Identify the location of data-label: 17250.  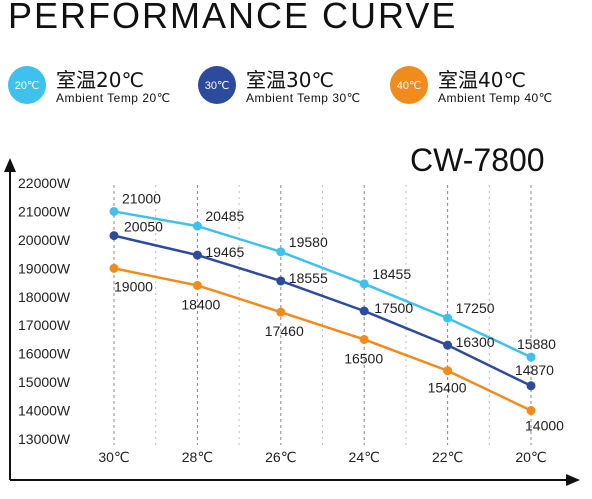
(475, 308).